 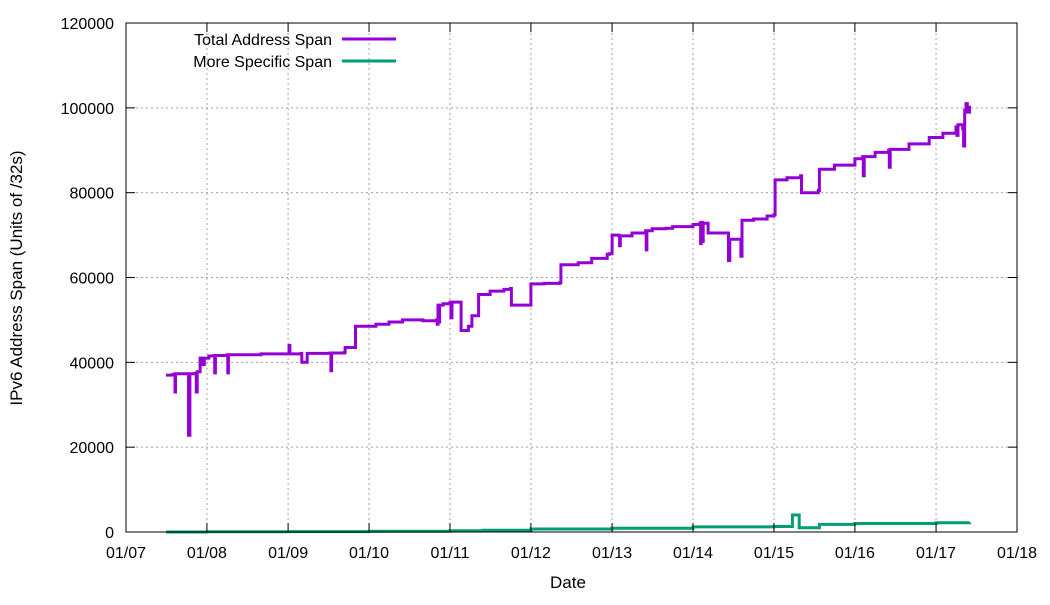 What do you see at coordinates (693, 553) in the screenshot?
I see `x-tick-label: 01/14` at bounding box center [693, 553].